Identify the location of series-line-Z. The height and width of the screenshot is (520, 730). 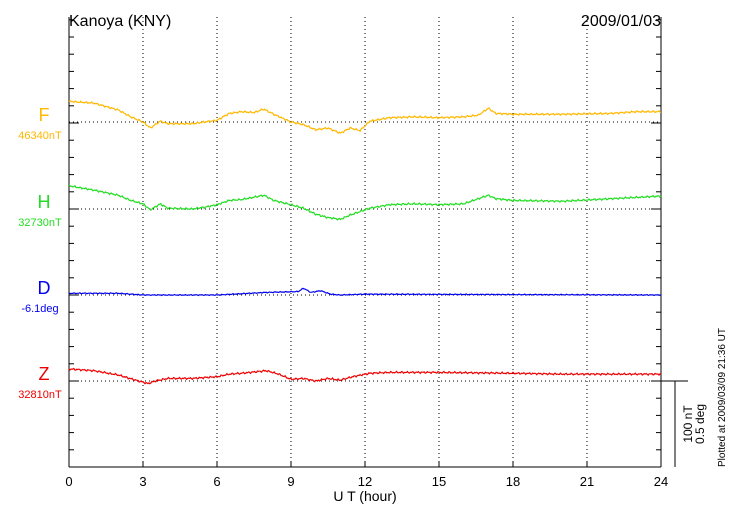
(365, 376).